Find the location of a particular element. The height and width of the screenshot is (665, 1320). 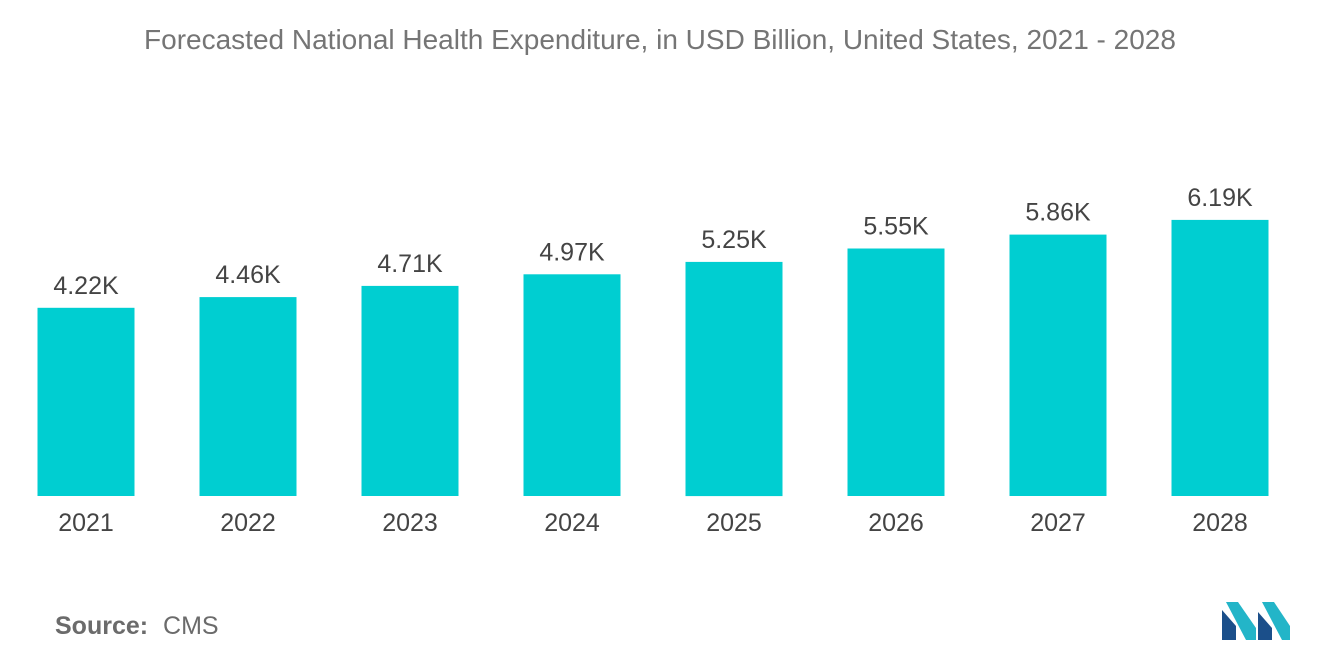

bar-2028 is located at coordinates (1220, 357).